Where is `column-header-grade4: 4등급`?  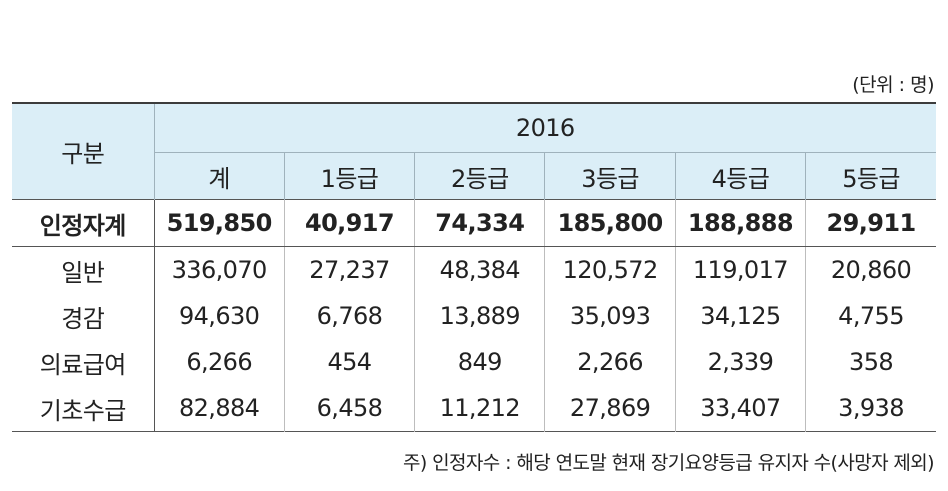
column-header-grade4: 4등급 is located at coordinates (741, 176).